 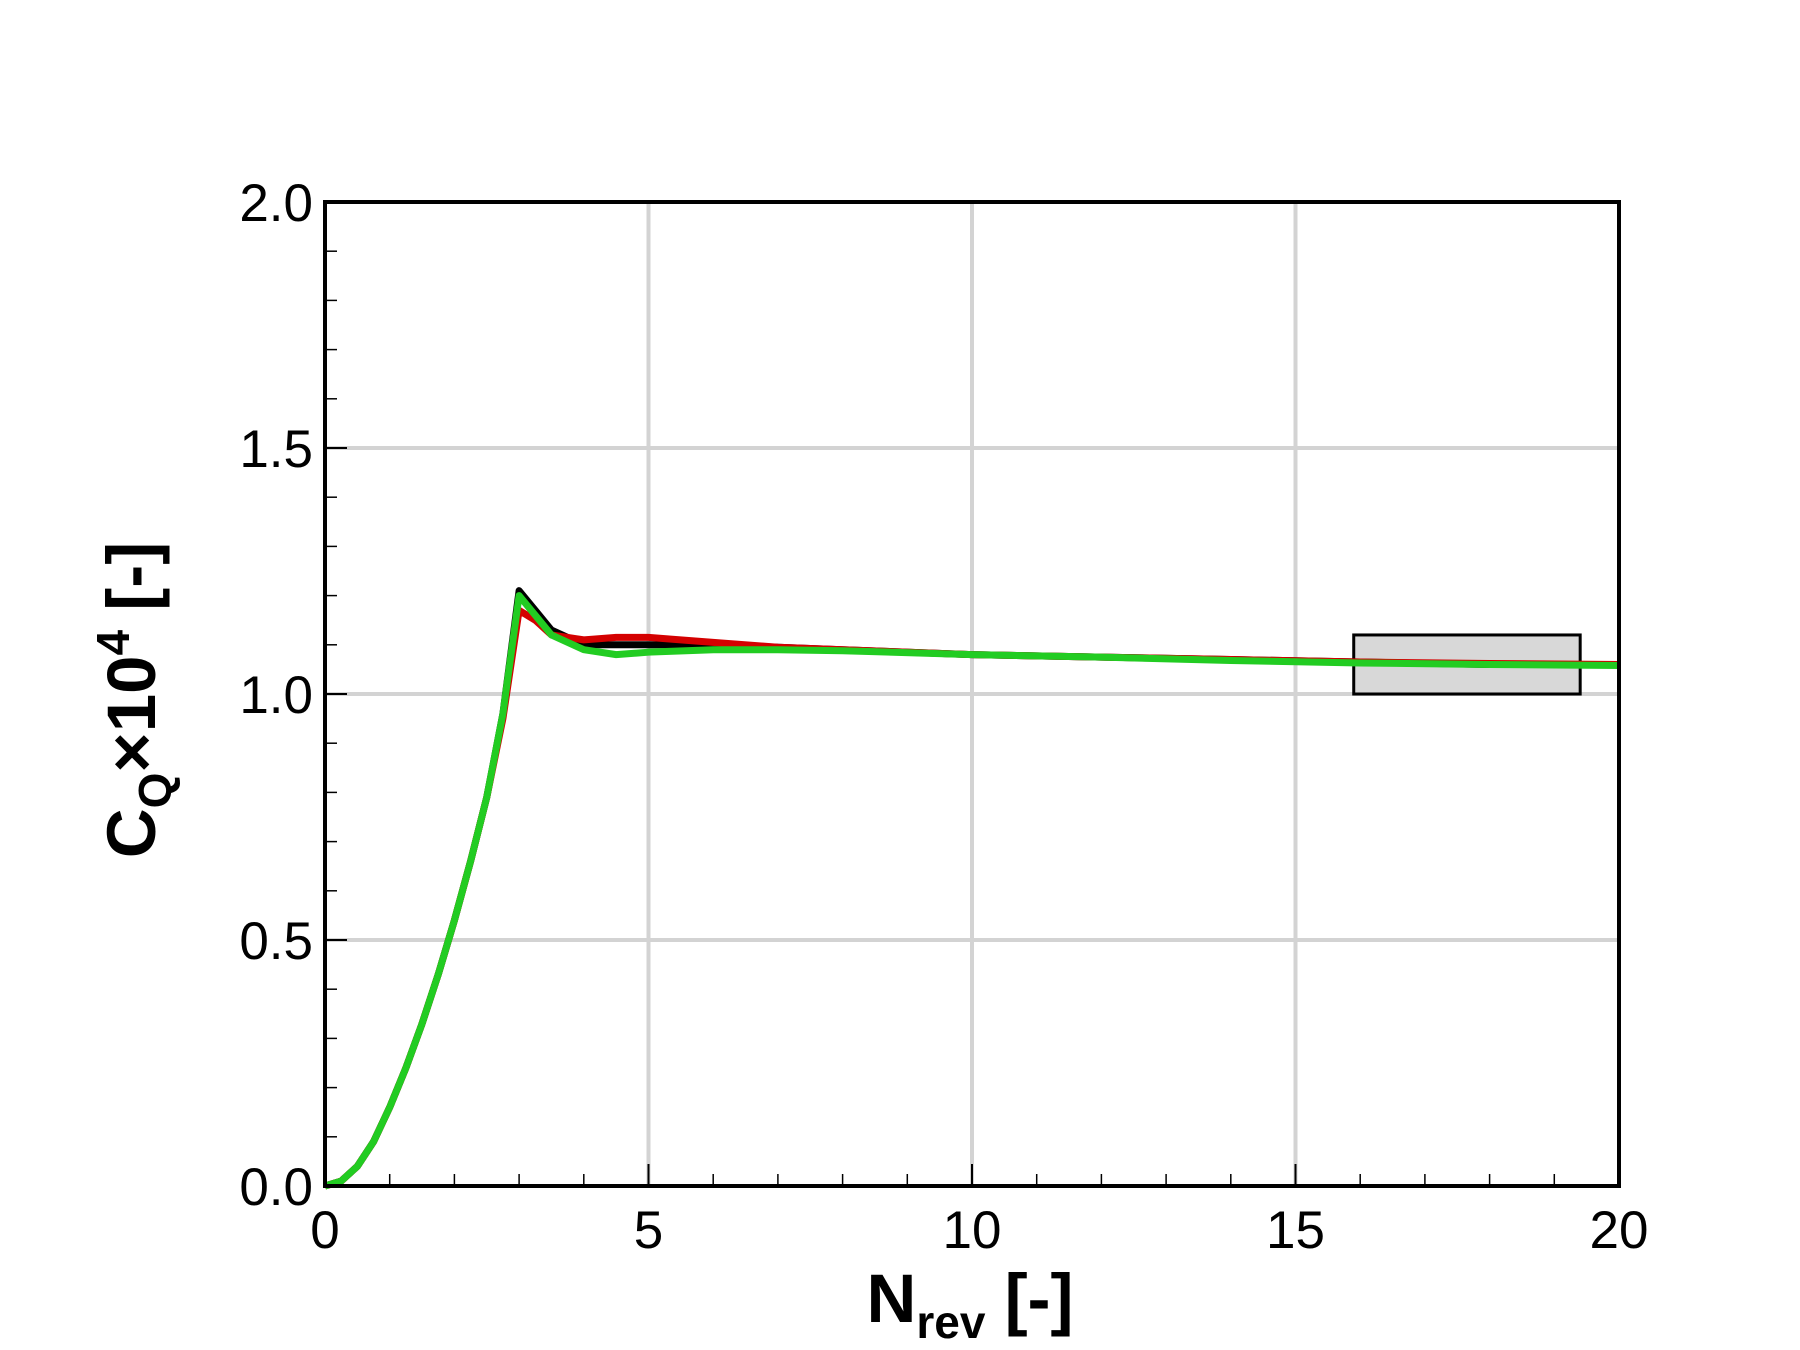 I want to click on y-tick-label: 2.0, so click(x=276, y=203).